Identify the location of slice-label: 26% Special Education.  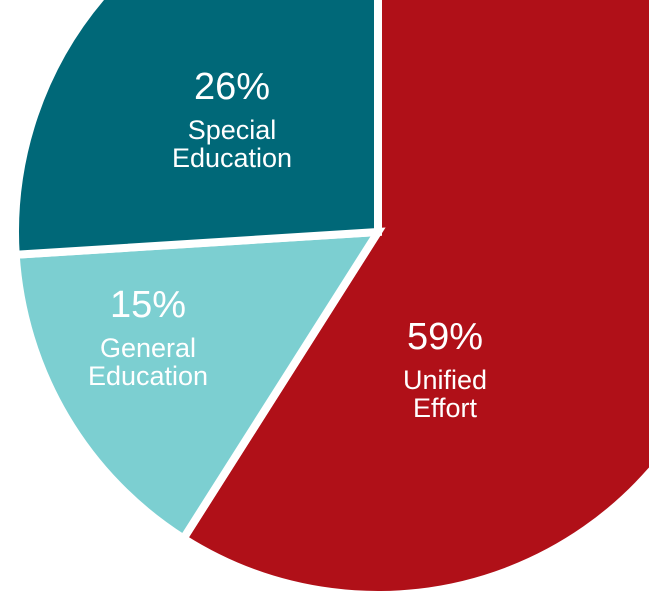
(232, 120).